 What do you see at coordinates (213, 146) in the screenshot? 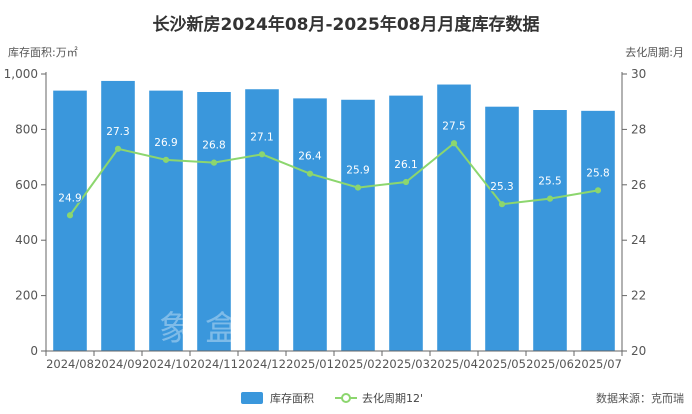
I see `data-label-2024-11: 26.8` at bounding box center [213, 146].